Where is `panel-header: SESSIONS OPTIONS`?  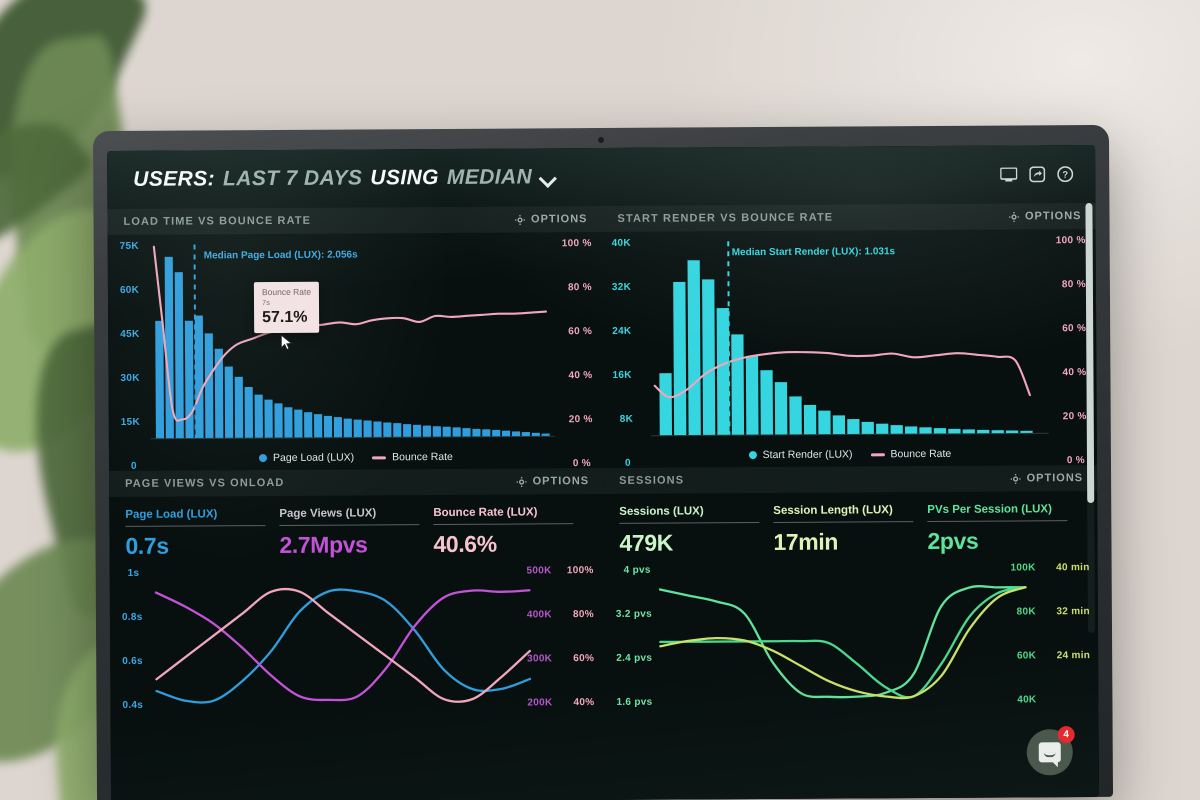 panel-header: SESSIONS OPTIONS is located at coordinates (850, 479).